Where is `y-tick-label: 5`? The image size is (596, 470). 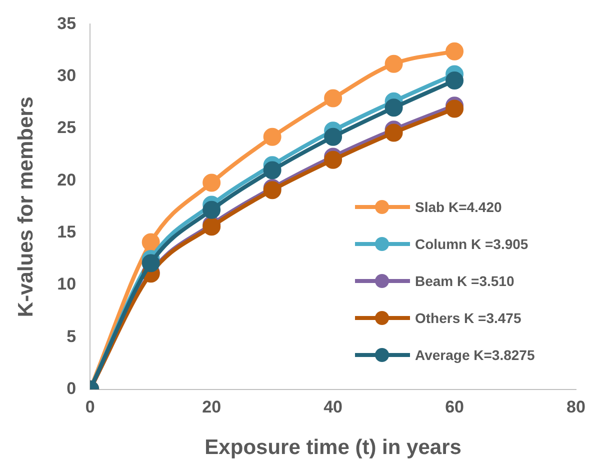
y-tick-label: 5 is located at coordinates (71, 336).